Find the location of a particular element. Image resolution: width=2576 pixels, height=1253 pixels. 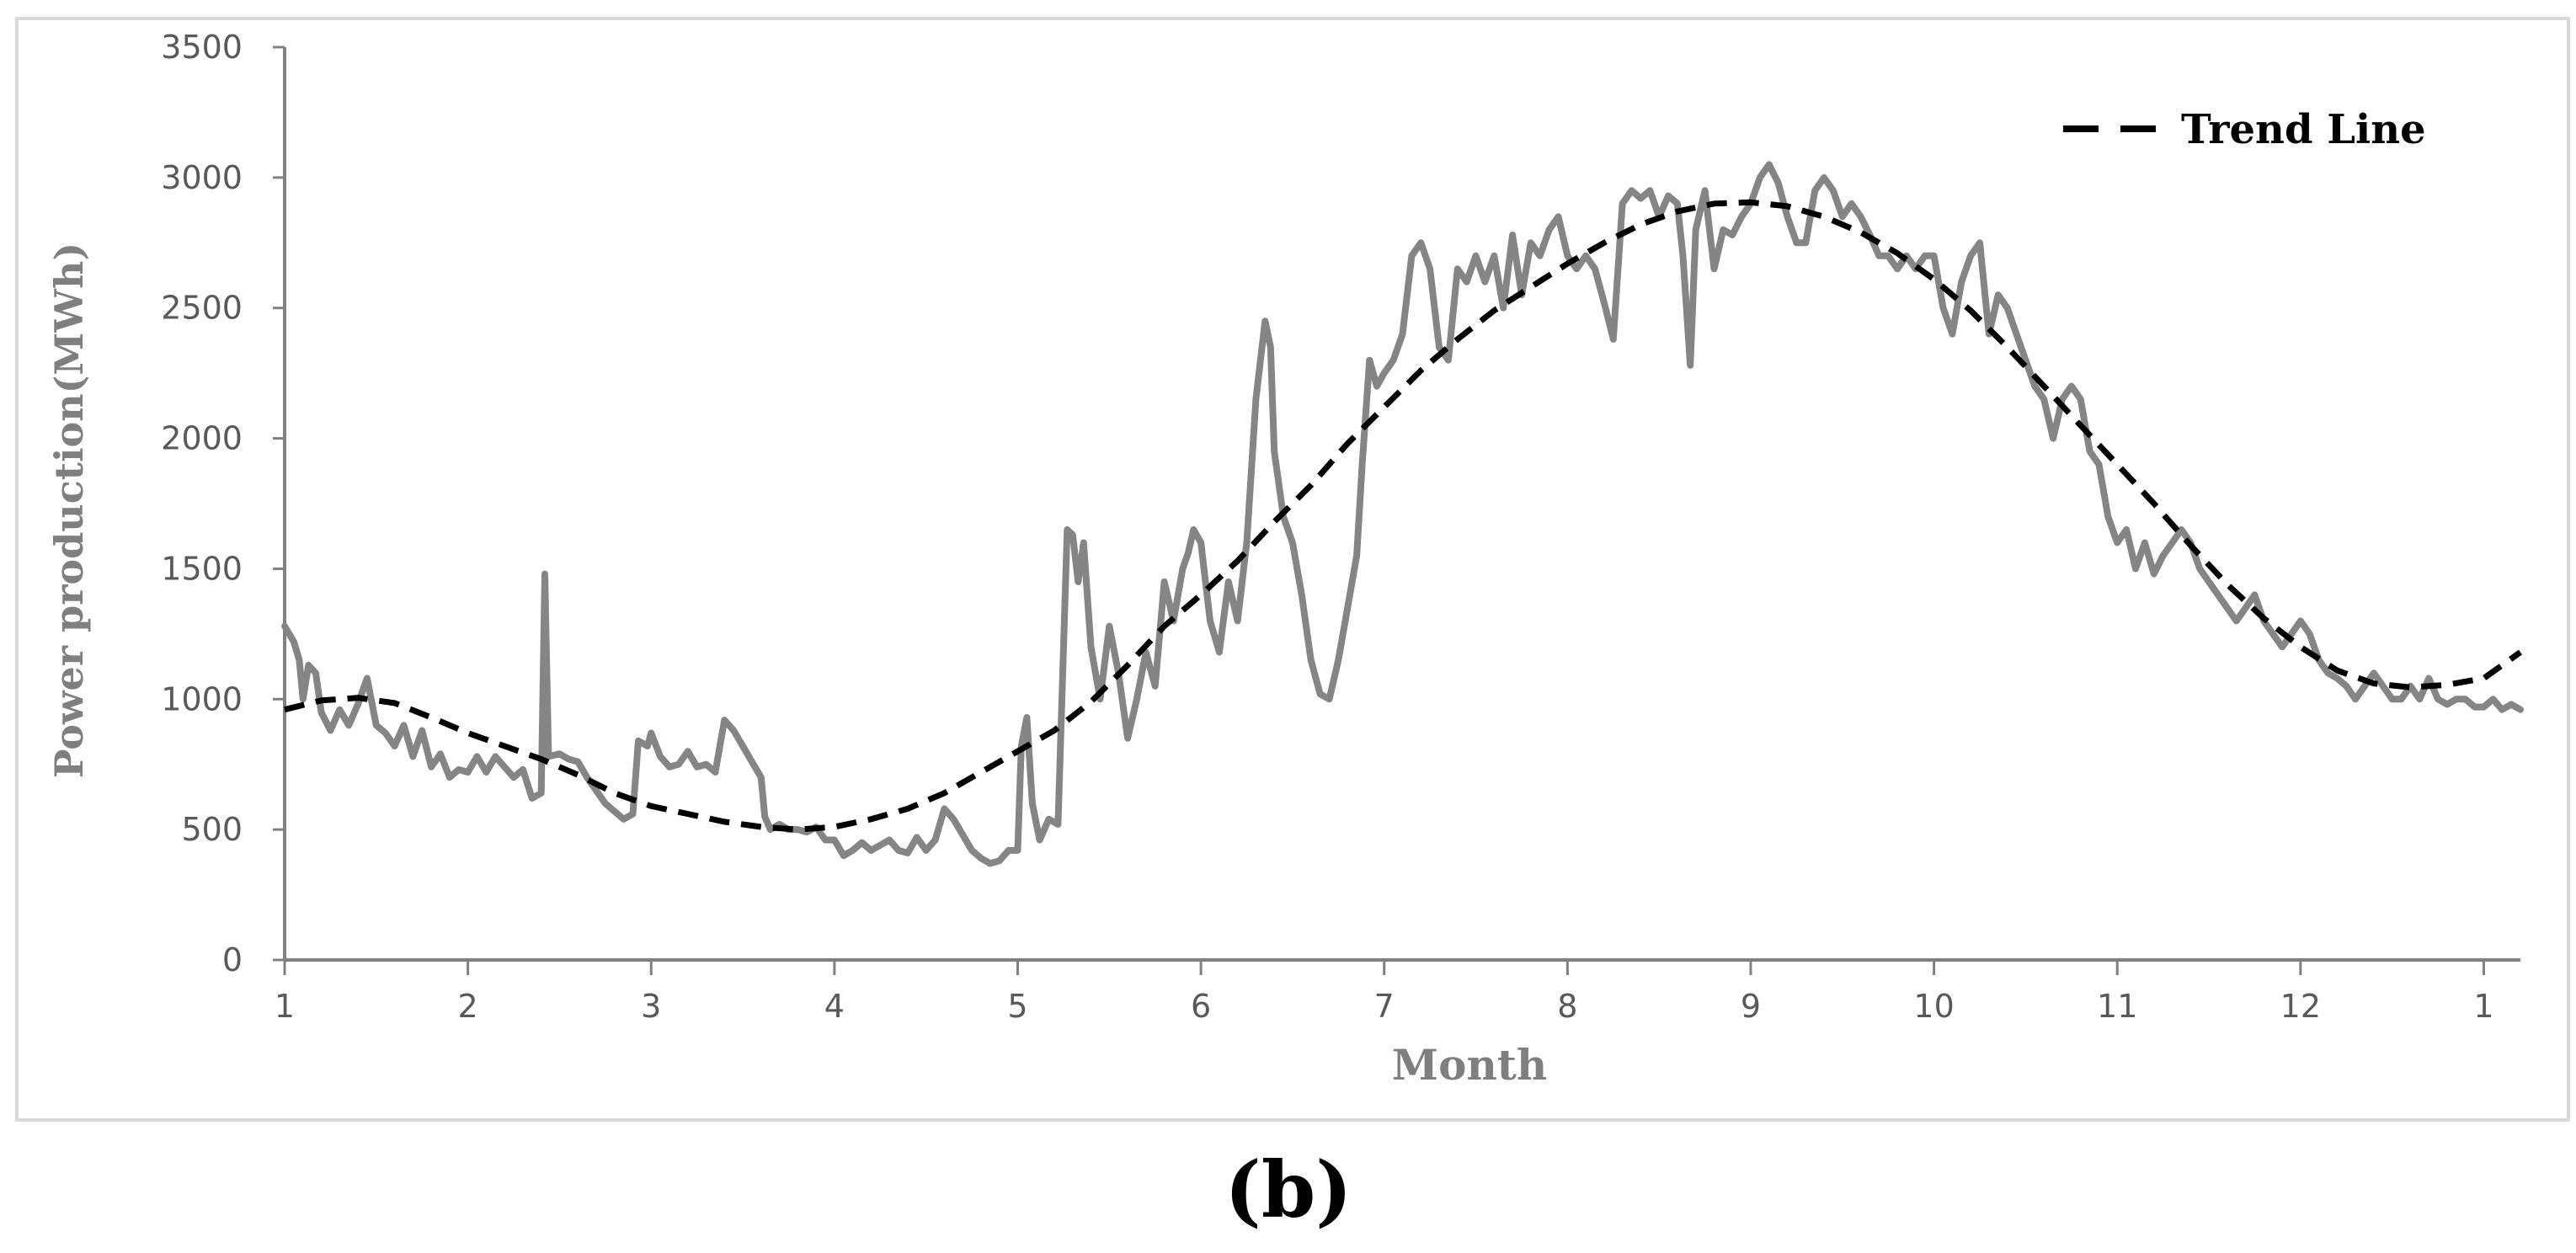

x-tick-label: 6 is located at coordinates (1201, 1006).